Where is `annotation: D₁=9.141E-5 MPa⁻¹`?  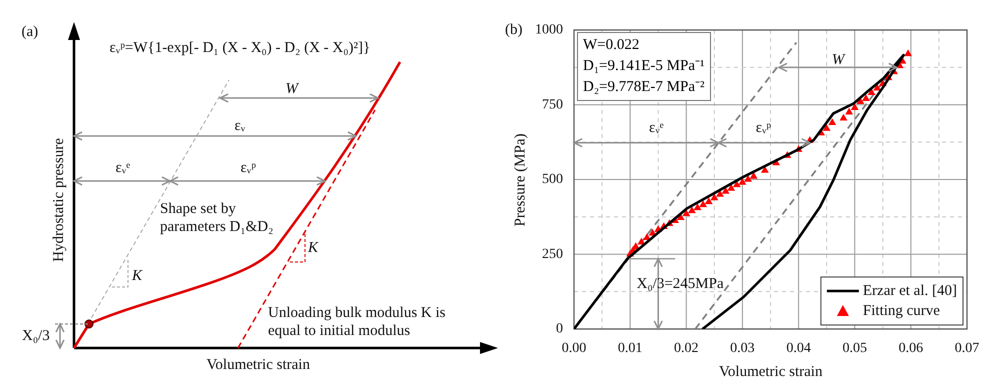 annotation: D₁=9.141E-5 MPa⁻¹ is located at coordinates (644, 66).